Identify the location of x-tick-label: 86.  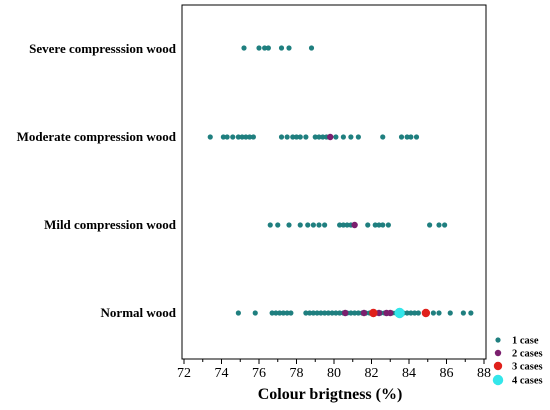
(447, 373).